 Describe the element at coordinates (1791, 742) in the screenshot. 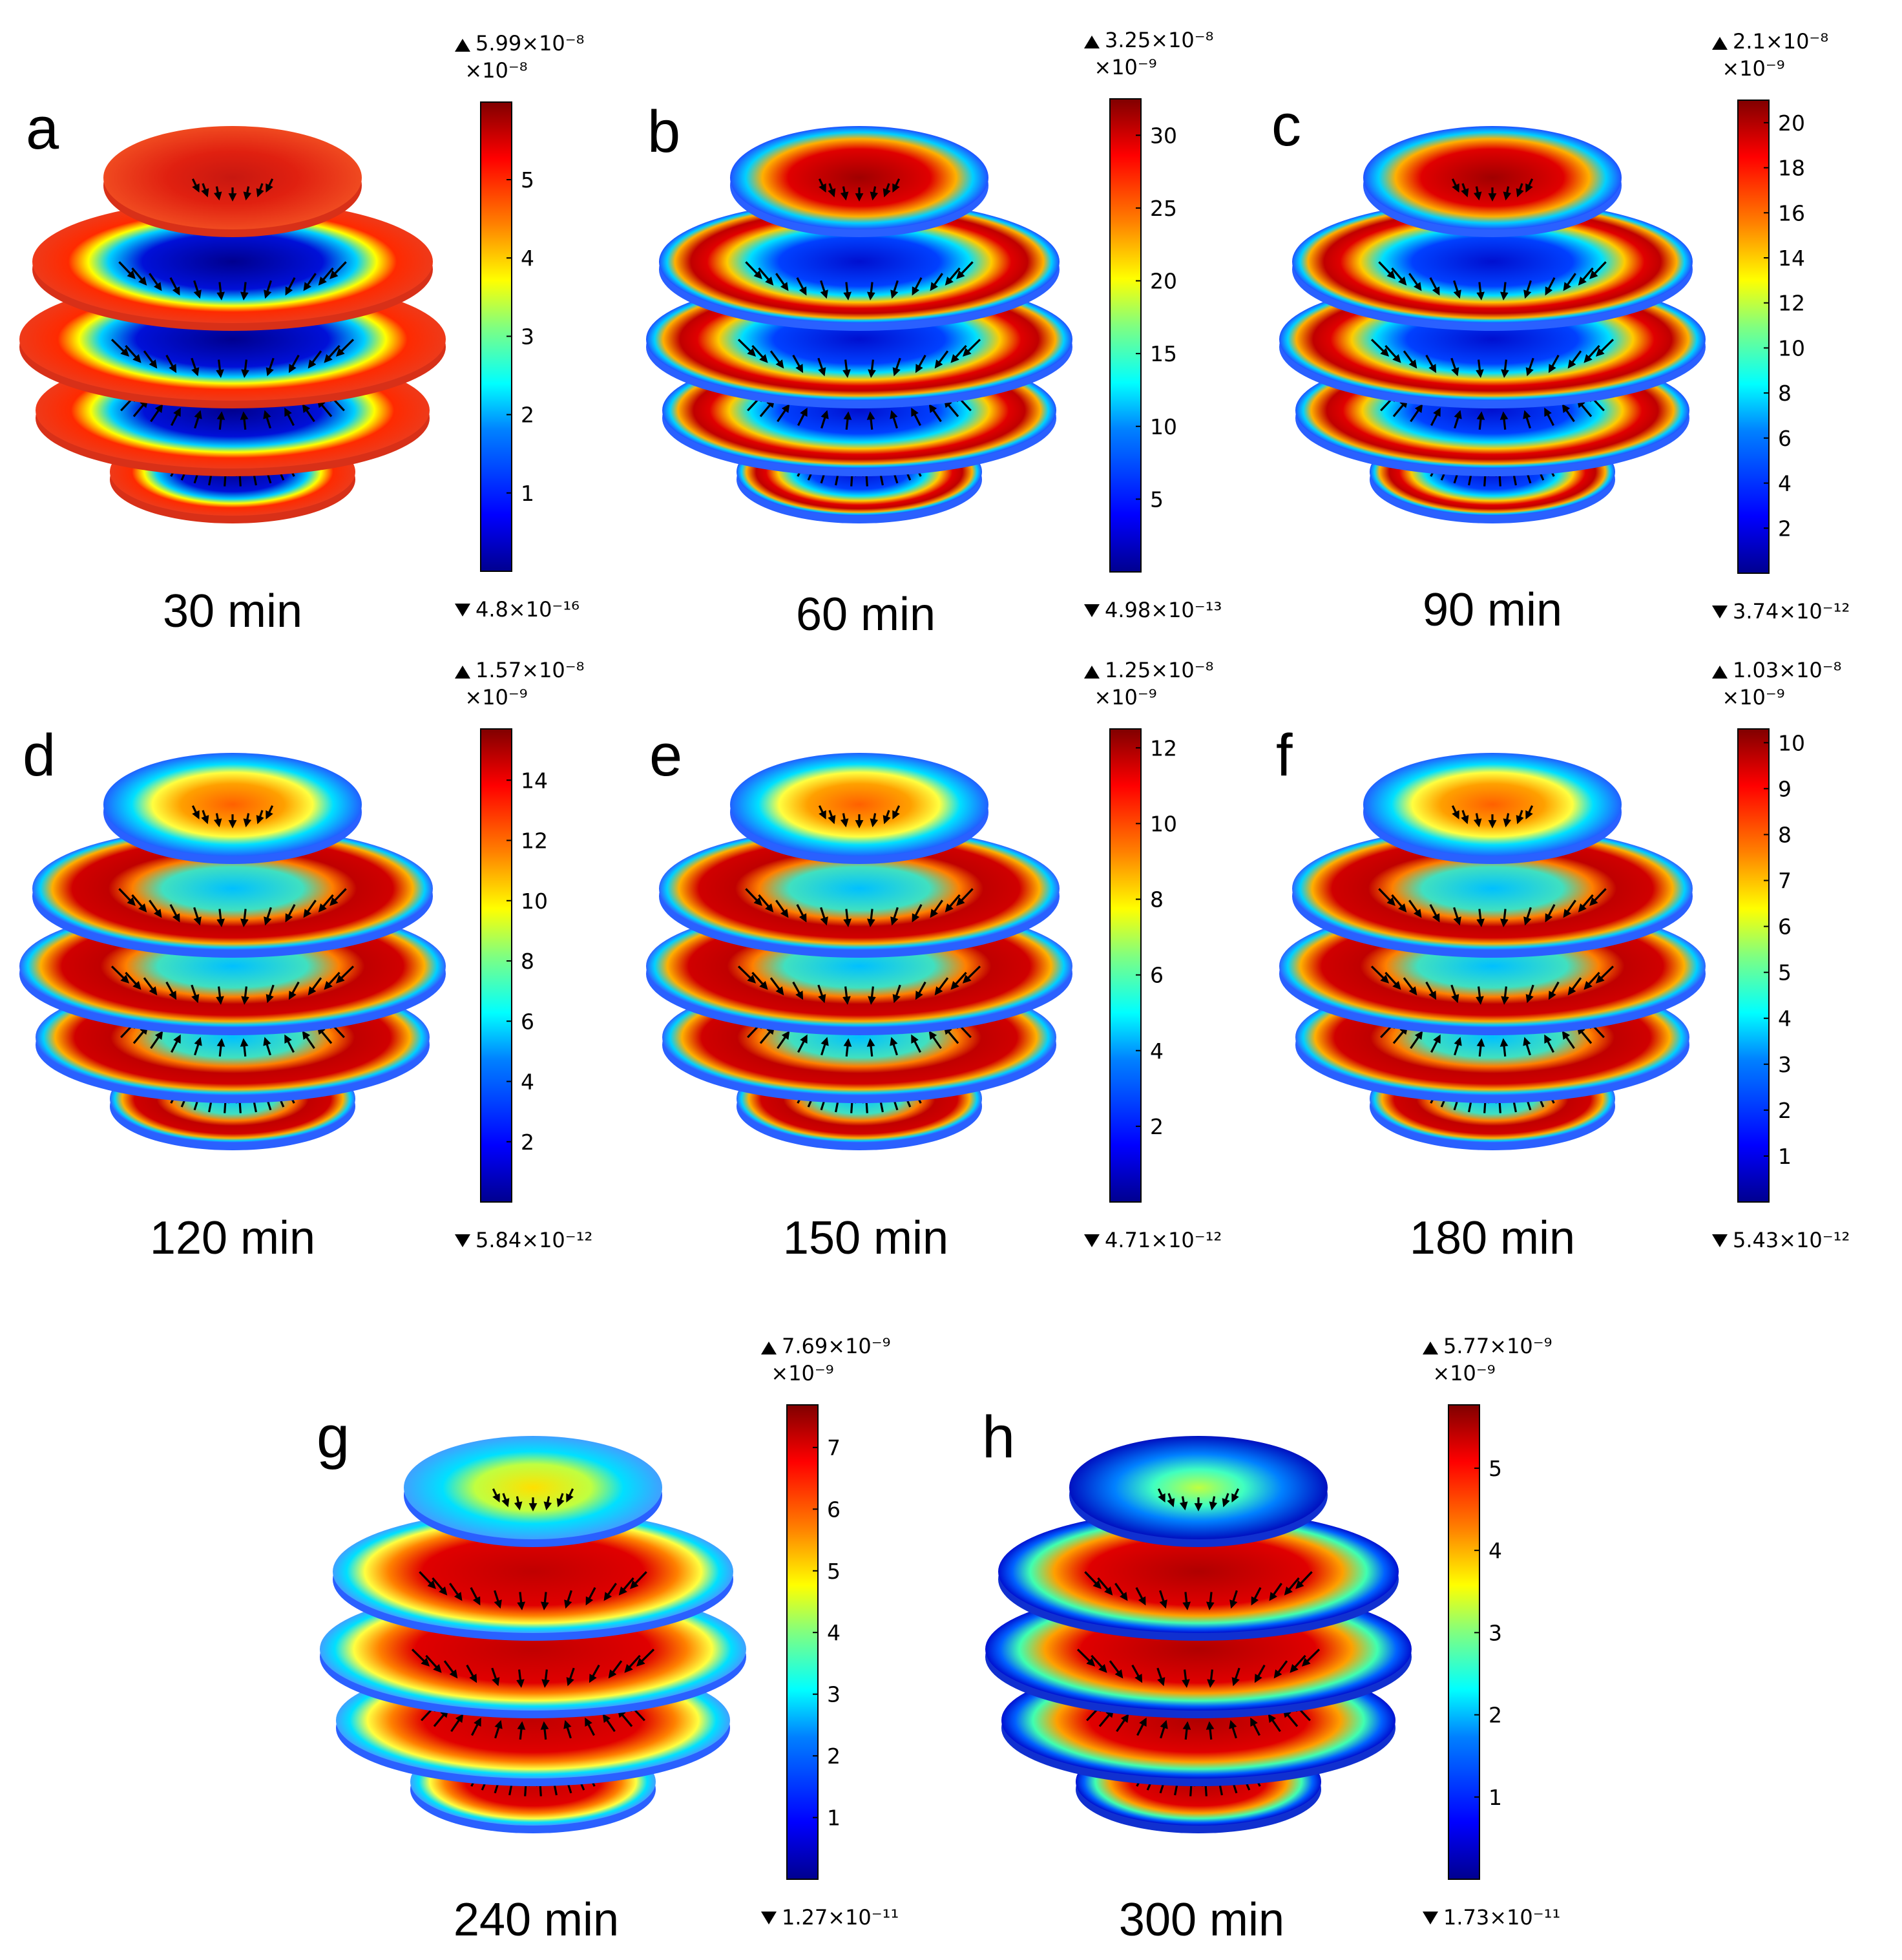

I see `colorbar-tick-label: 10` at that location.